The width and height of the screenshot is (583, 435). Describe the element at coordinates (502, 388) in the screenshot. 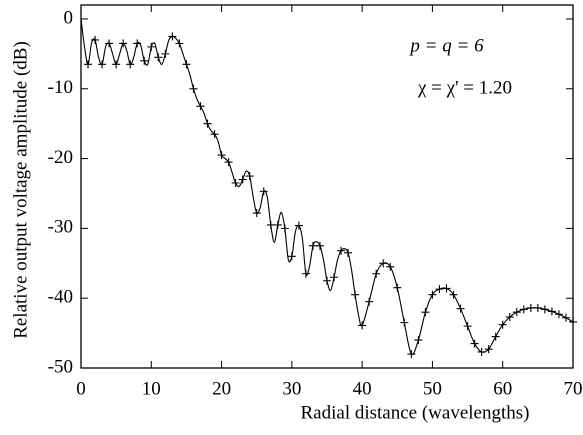

I see `x-tick-label: 60` at that location.